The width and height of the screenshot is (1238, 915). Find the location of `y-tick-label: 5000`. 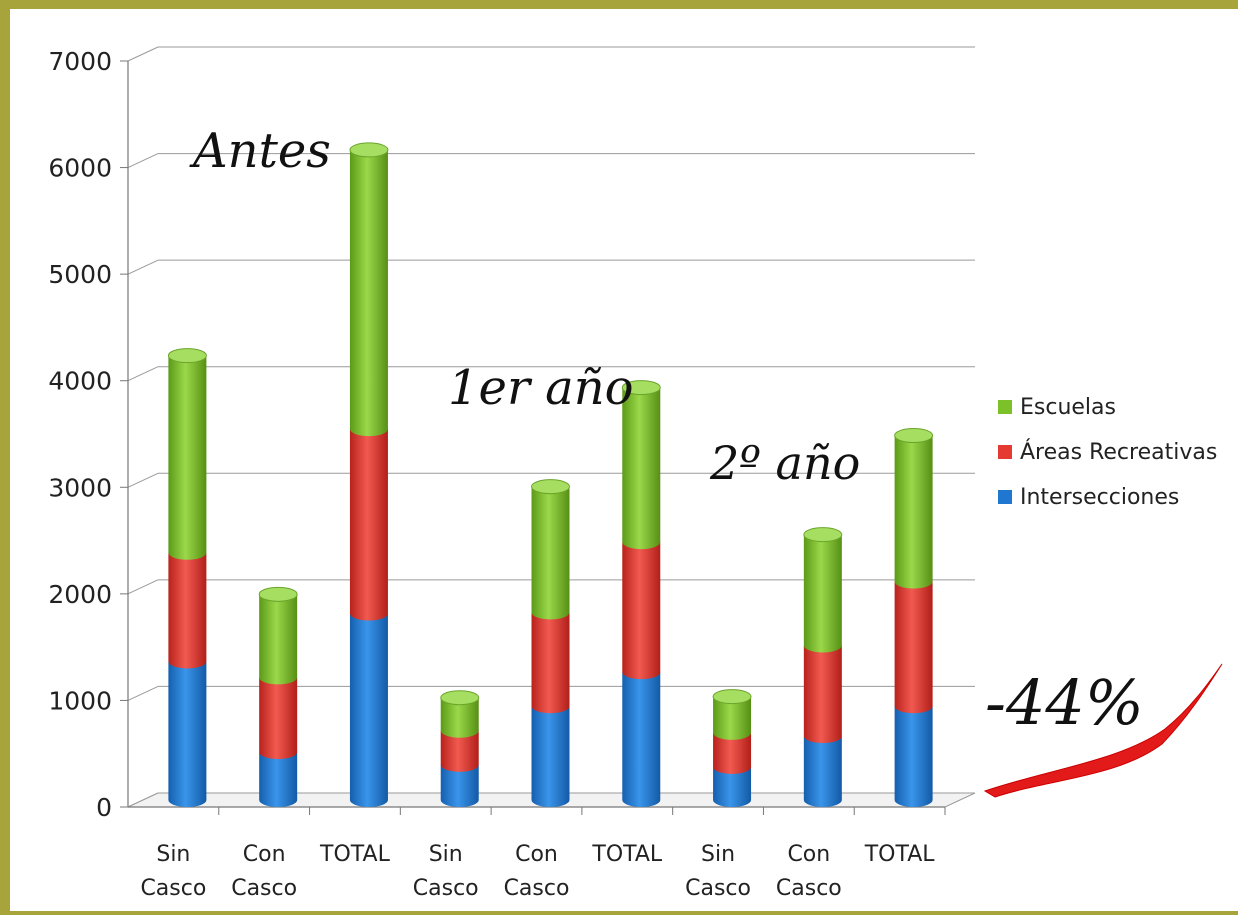

y-tick-label: 5000 is located at coordinates (80, 274).